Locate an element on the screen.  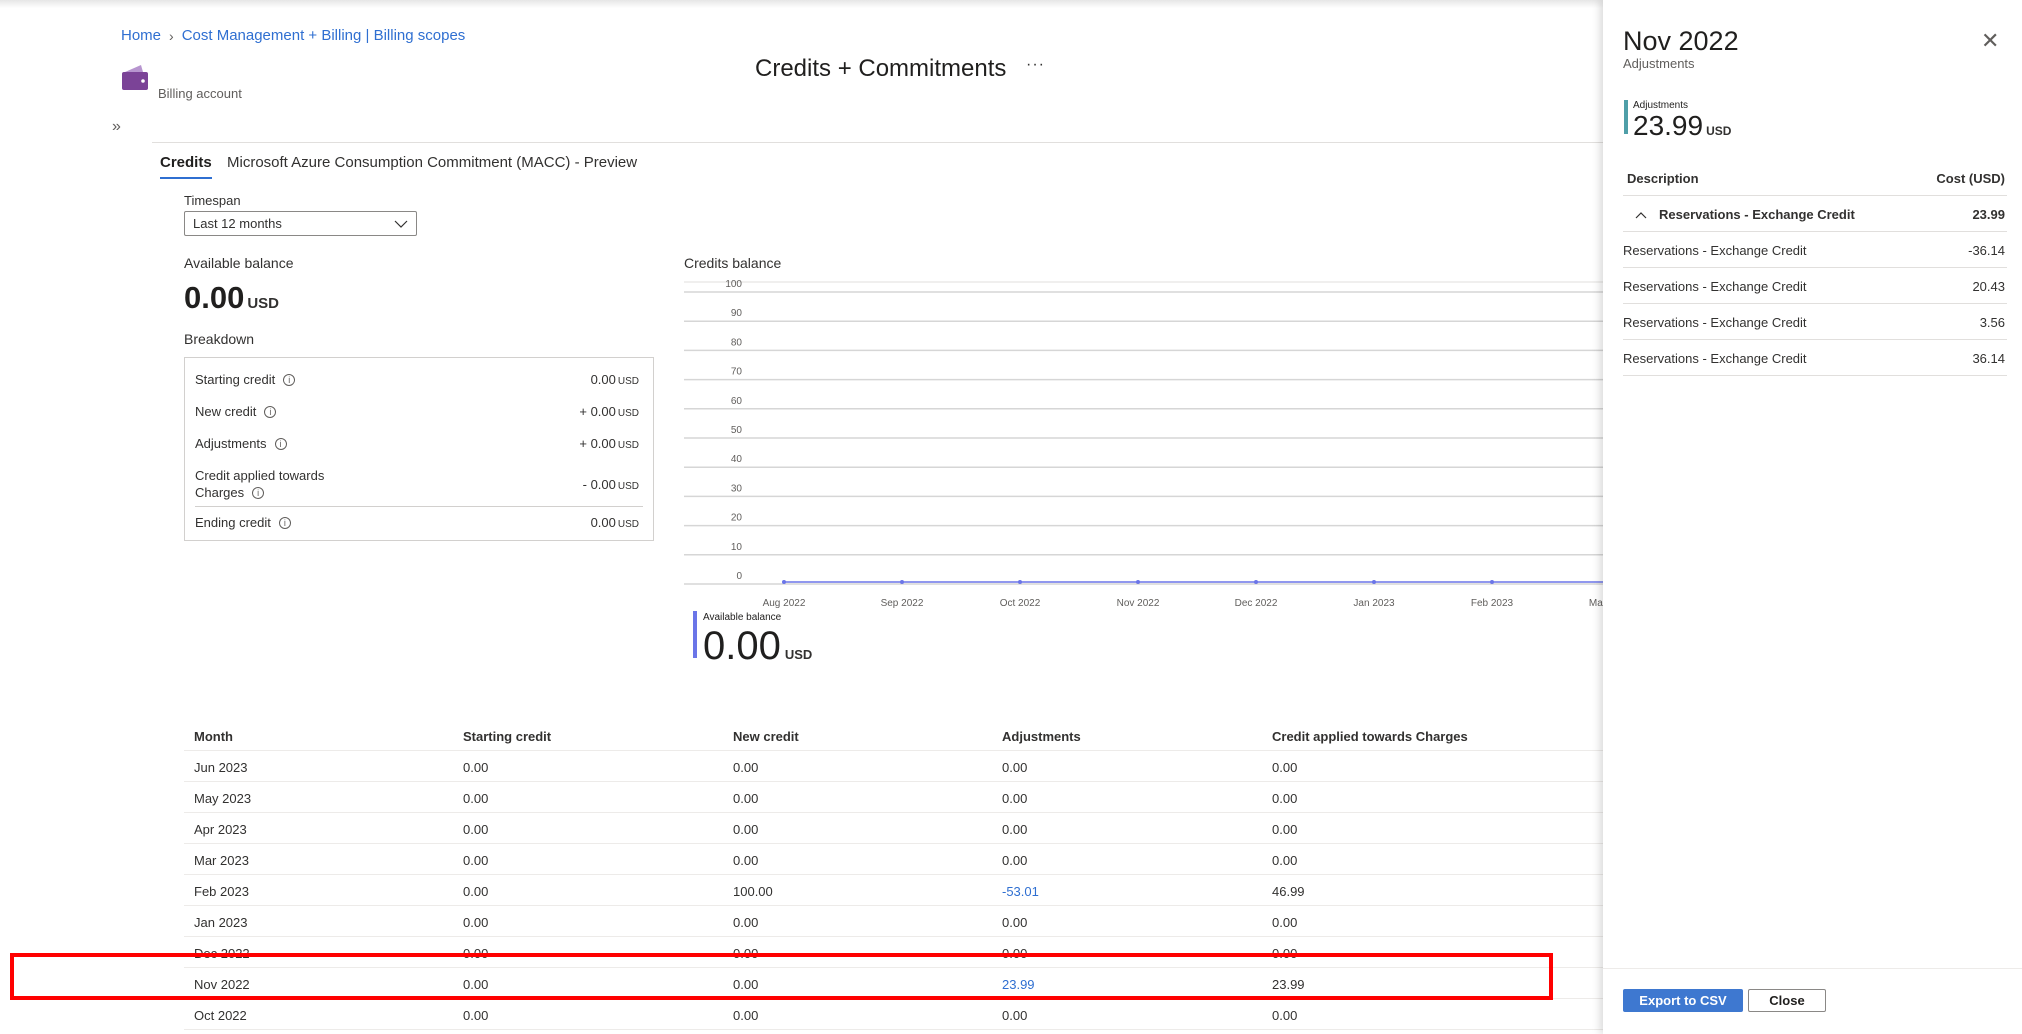
metric-label: Adjustments is located at coordinates (1661, 105).